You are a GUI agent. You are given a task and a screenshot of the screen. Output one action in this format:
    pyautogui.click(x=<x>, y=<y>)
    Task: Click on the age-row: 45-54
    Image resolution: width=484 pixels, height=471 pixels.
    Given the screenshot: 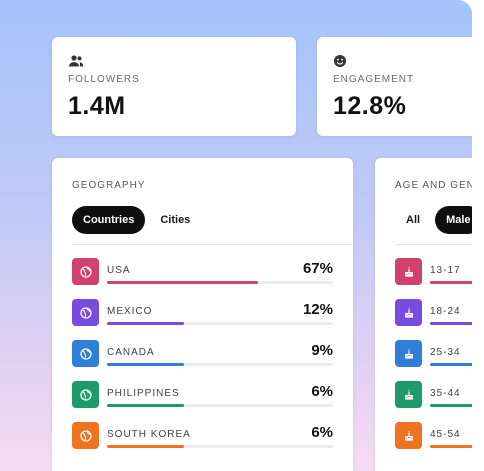 What is the action you would take?
    pyautogui.click(x=433, y=442)
    